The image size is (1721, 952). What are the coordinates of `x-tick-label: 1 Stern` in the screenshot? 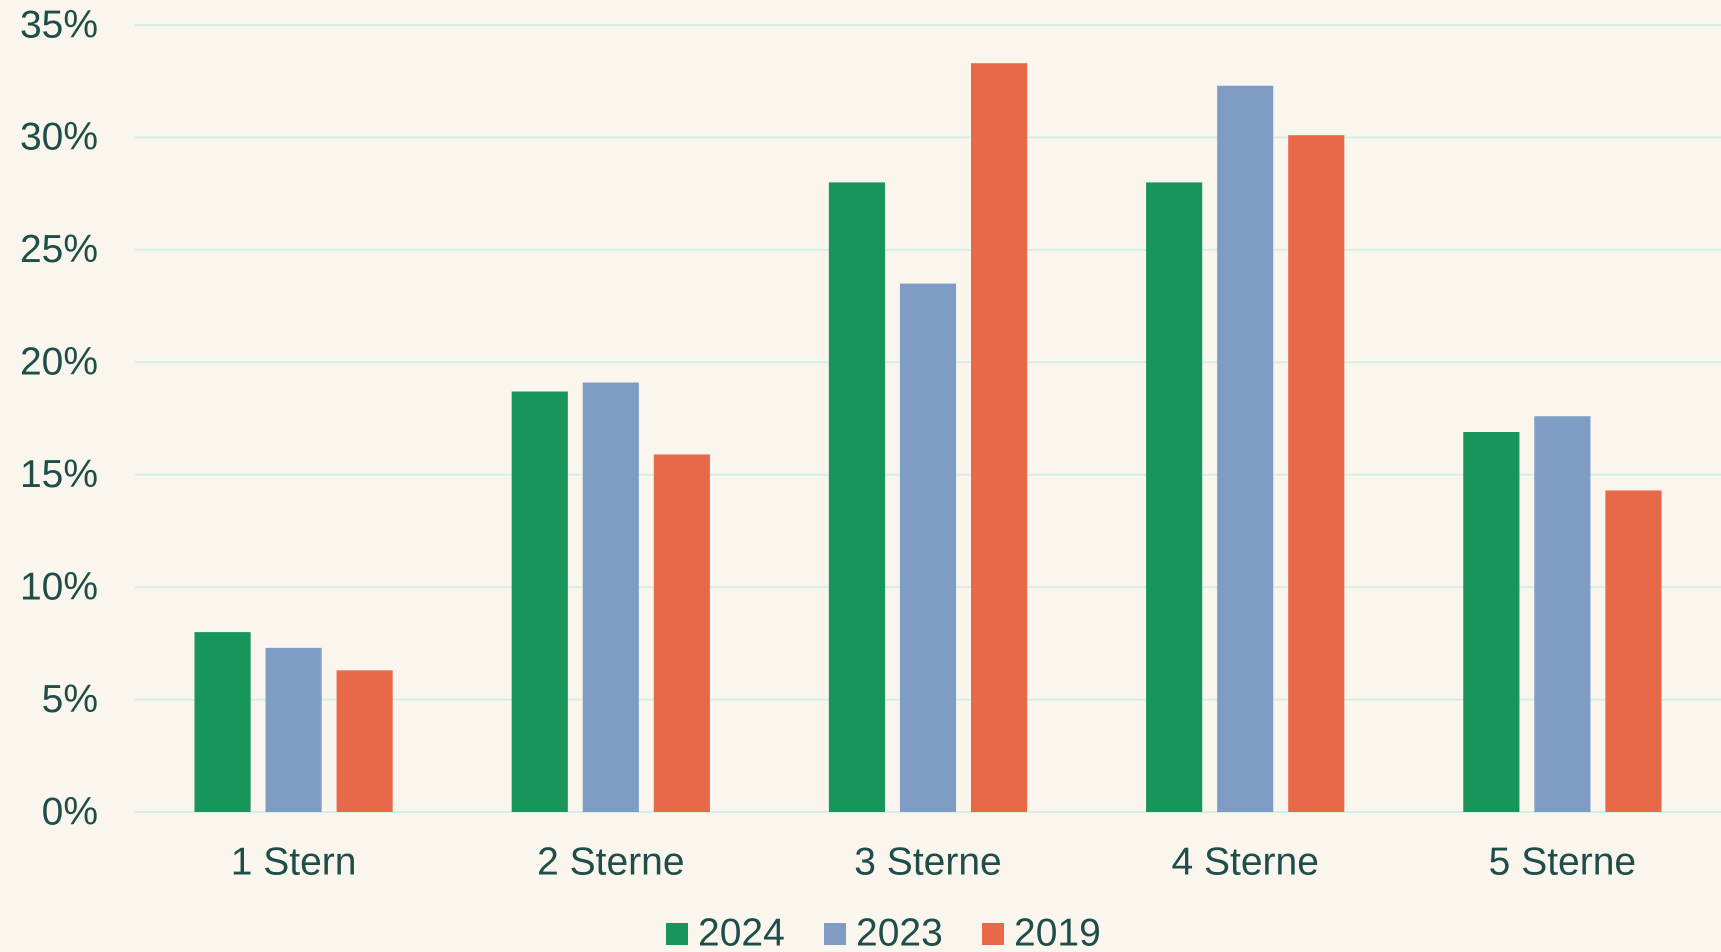 It's located at (294, 861).